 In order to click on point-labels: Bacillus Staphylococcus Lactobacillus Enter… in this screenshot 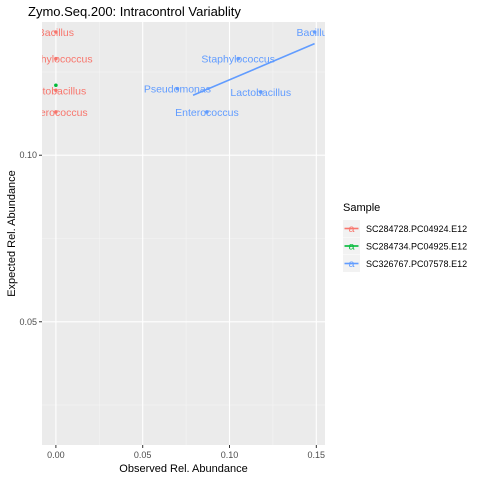, I will do `click(175, 73)`.